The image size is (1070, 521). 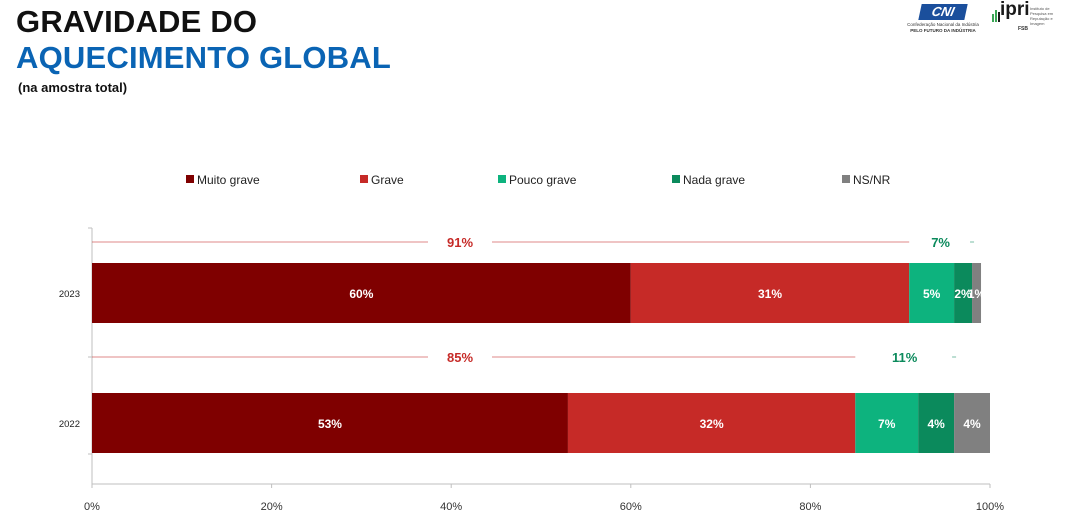 I want to click on bar-label-2022-3: 4%, so click(x=936, y=424).